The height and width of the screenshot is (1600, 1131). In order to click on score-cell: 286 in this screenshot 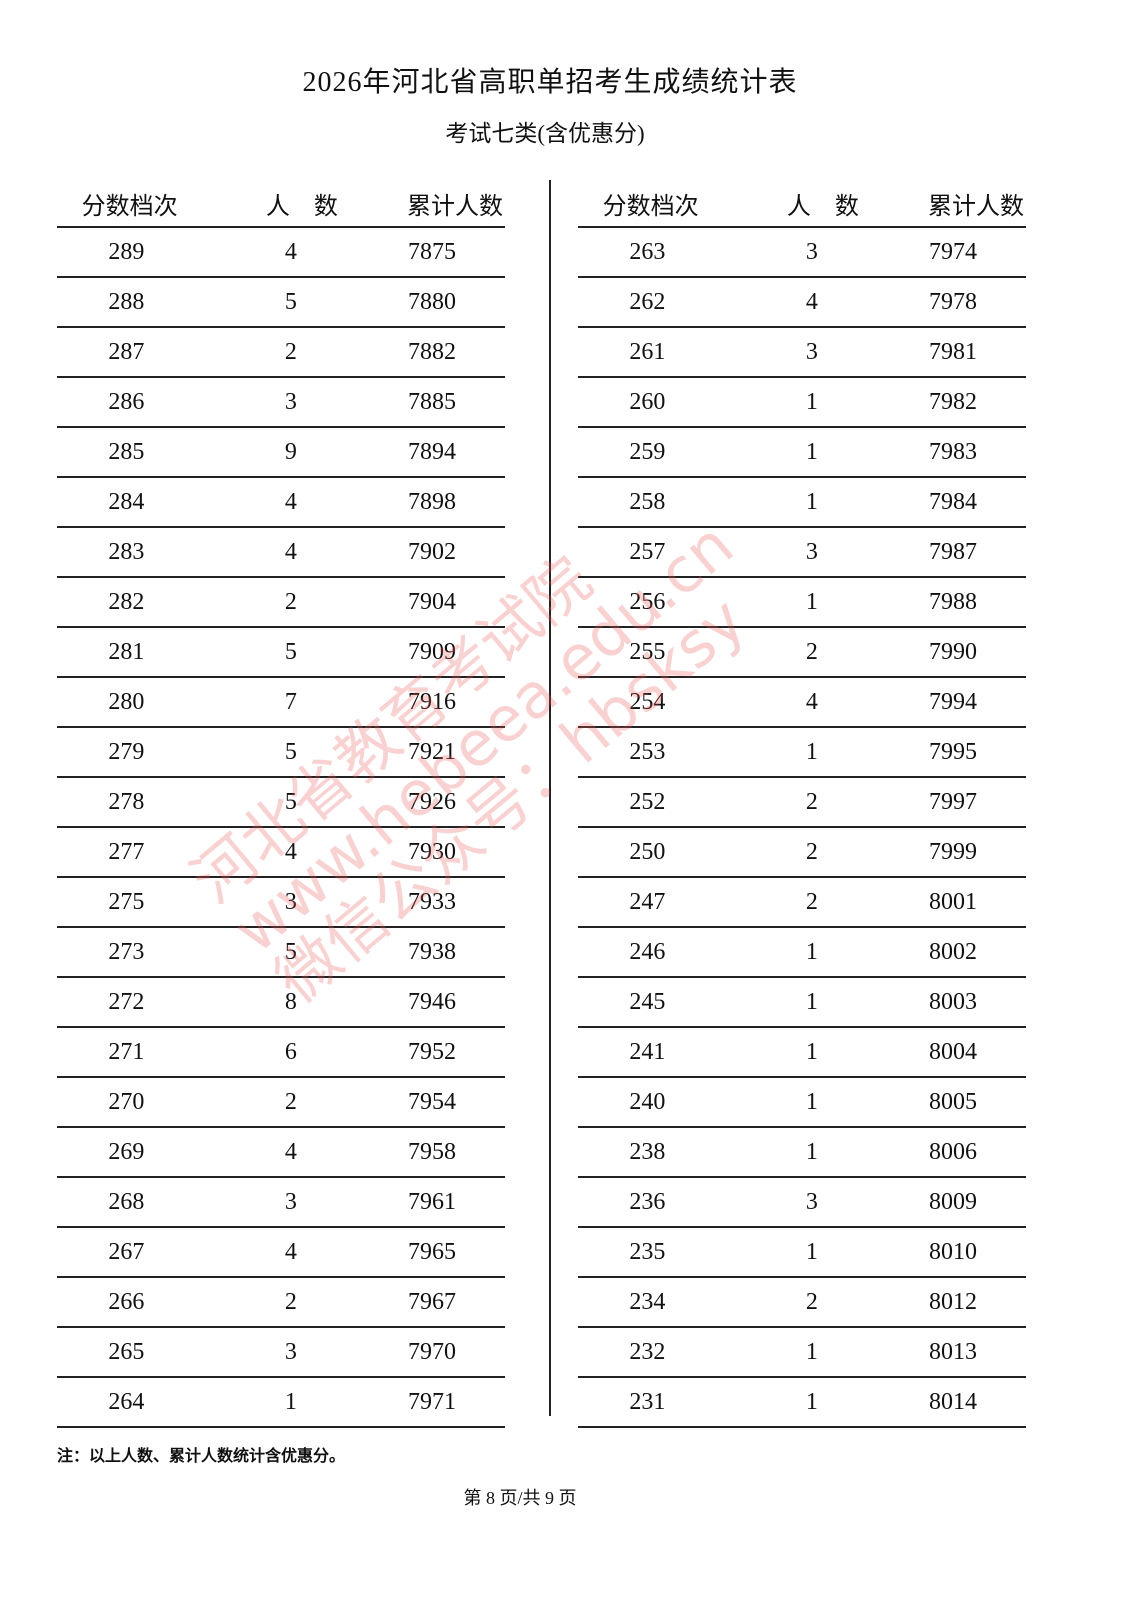, I will do `click(126, 401)`.